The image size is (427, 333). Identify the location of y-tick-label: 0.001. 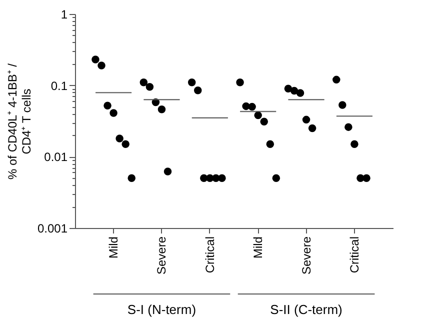
(52, 229).